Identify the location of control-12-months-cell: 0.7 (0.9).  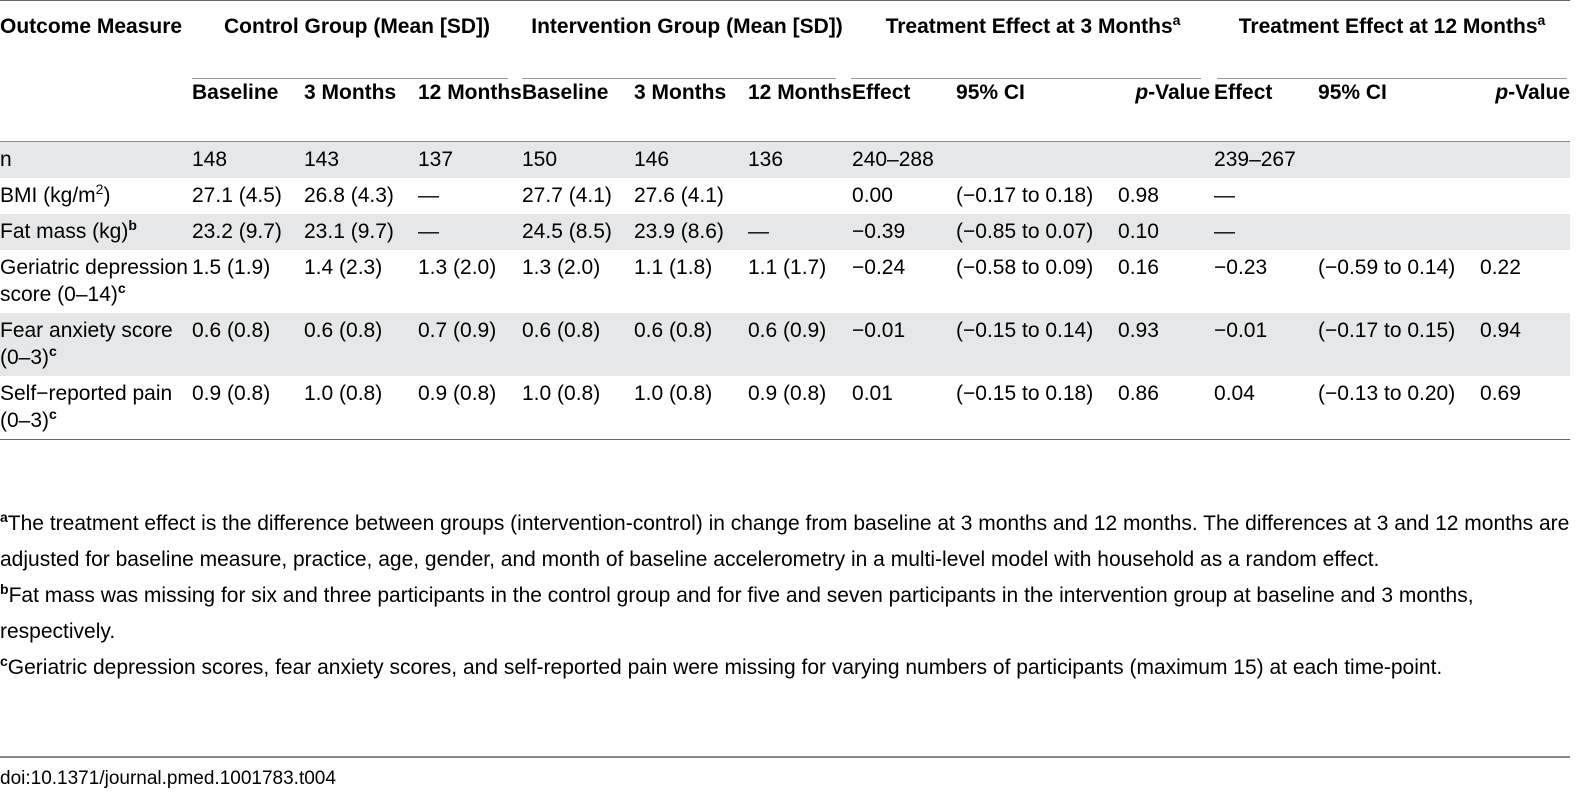
(470, 344).